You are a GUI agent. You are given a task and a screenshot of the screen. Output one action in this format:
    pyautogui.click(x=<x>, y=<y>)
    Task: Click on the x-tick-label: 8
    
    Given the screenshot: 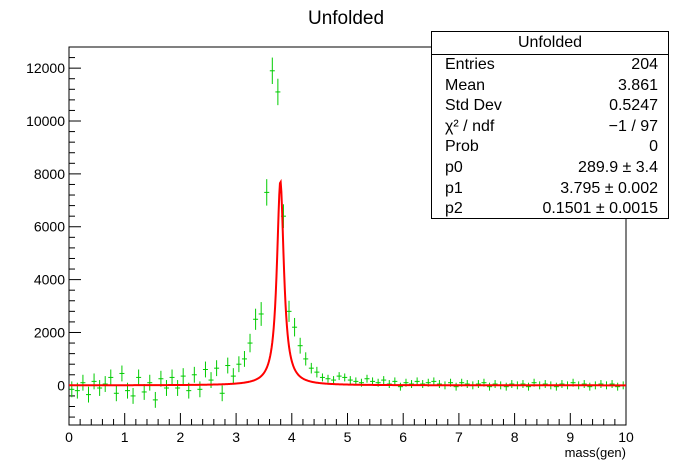 What is the action you would take?
    pyautogui.click(x=515, y=437)
    